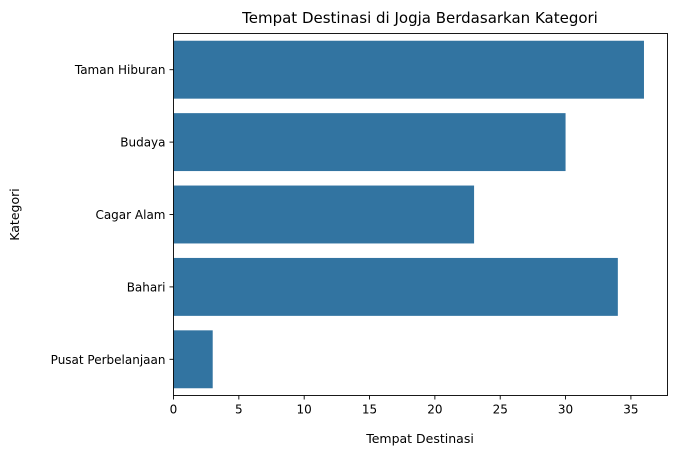 The image size is (678, 455). What do you see at coordinates (14, 214) in the screenshot?
I see `y-axis-label: Kategori` at bounding box center [14, 214].